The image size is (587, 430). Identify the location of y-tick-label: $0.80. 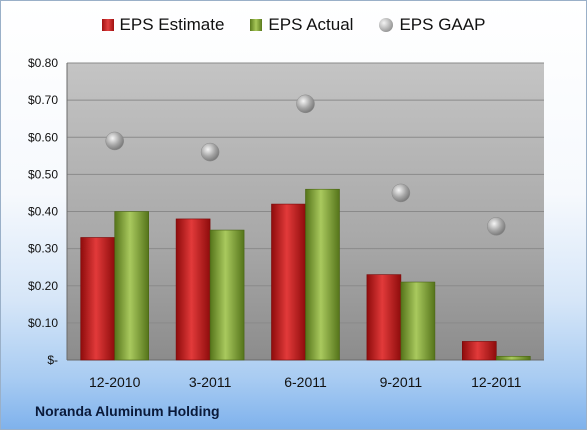
(43, 63).